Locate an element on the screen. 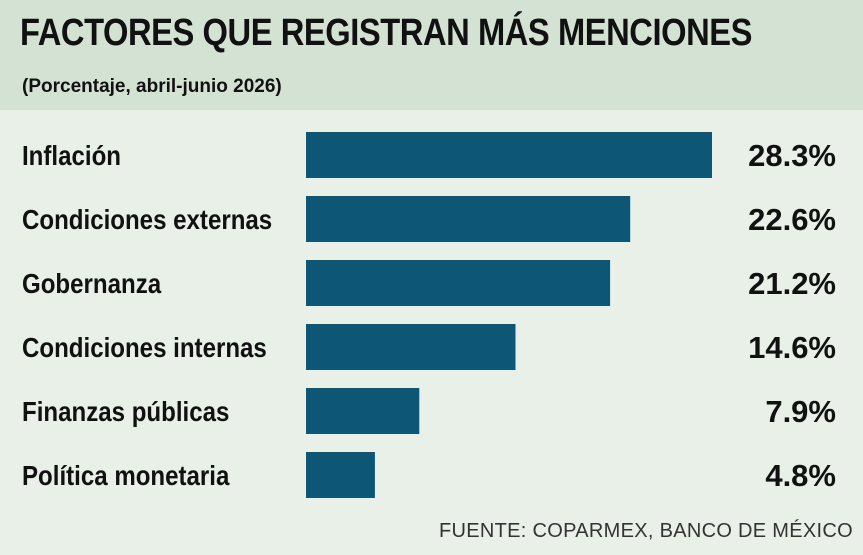 This screenshot has height=555, width=863. chart-subtitle: (Porcentaje, abril-junio 2026) is located at coordinates (152, 86).